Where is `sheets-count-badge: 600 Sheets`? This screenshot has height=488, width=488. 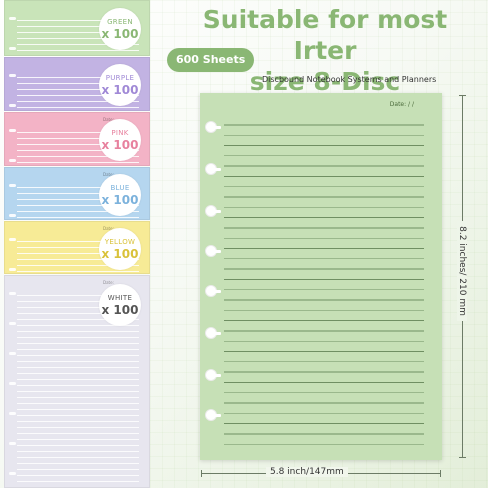 sheets-count-badge: 600 Sheets is located at coordinates (211, 60).